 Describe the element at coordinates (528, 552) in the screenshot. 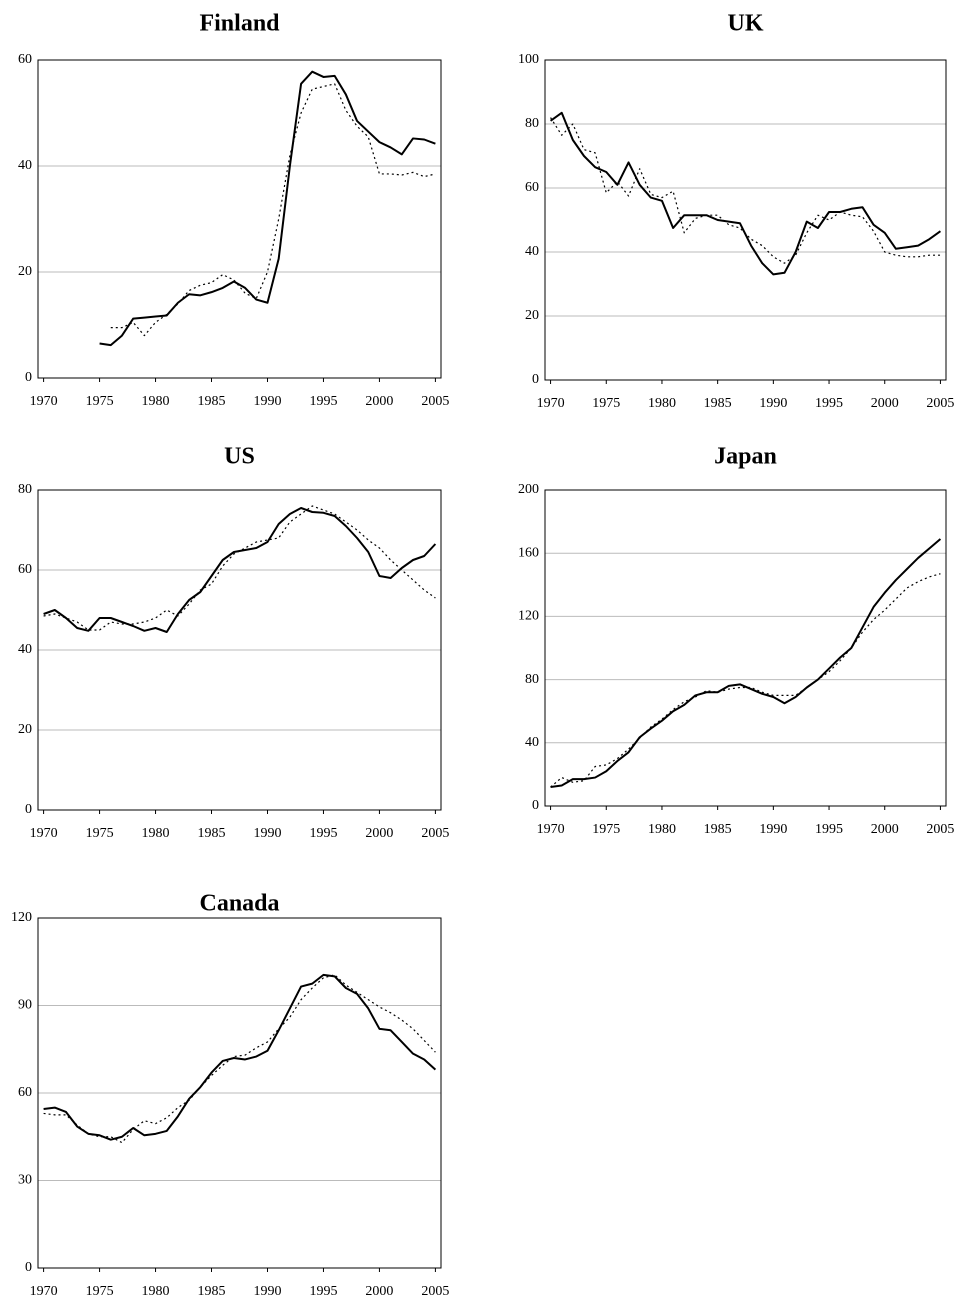

I see `y-tick-label: 160` at that location.